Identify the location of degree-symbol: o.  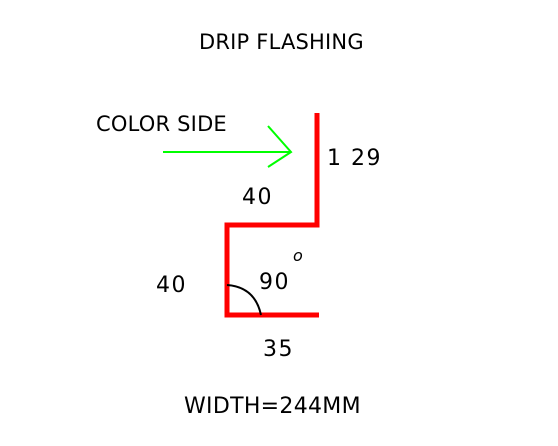
(298, 255).